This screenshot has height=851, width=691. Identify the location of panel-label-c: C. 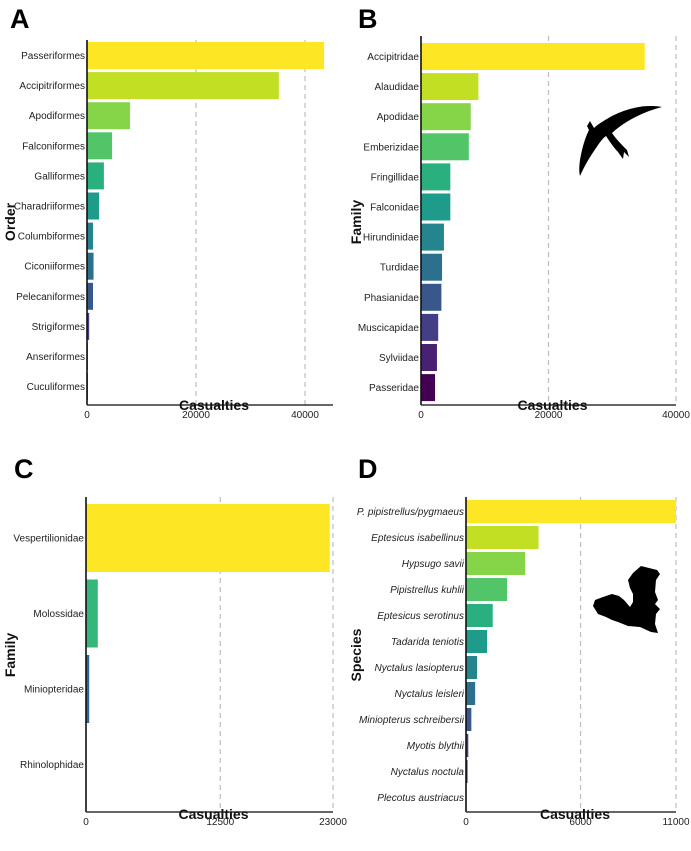
(24, 469).